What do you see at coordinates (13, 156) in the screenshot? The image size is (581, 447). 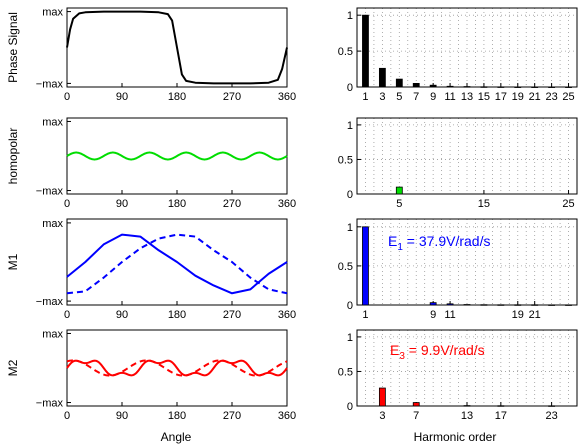 I see `y-axis-label: homopolar` at bounding box center [13, 156].